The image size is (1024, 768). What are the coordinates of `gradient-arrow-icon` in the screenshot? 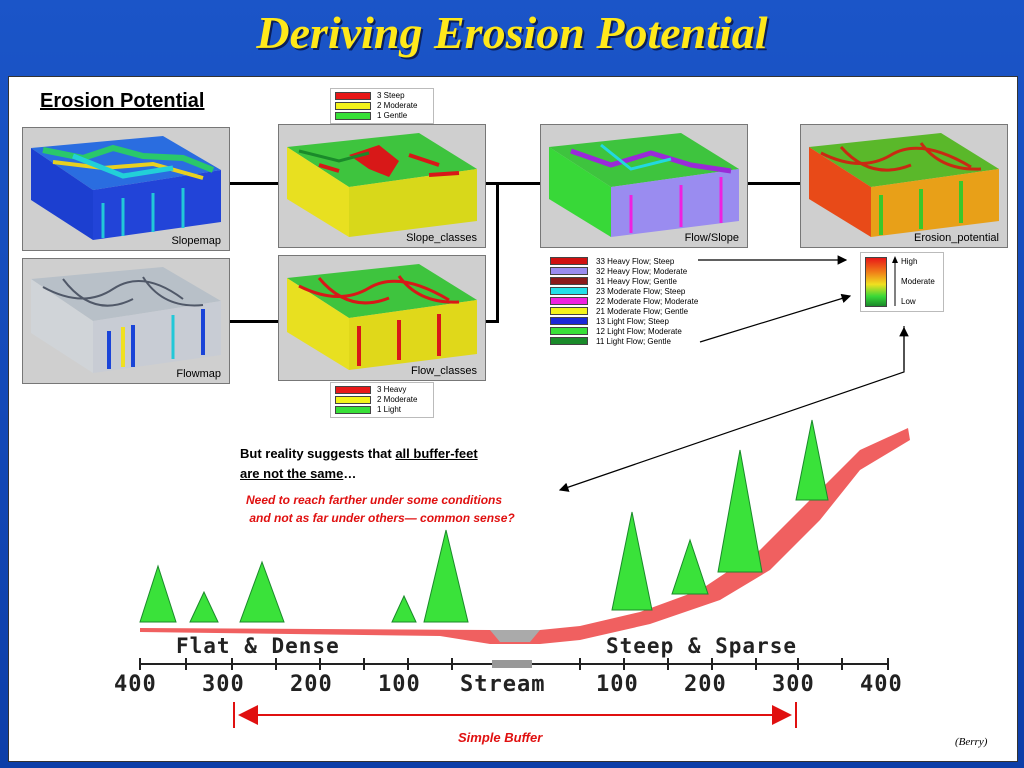 It's located at (895, 281).